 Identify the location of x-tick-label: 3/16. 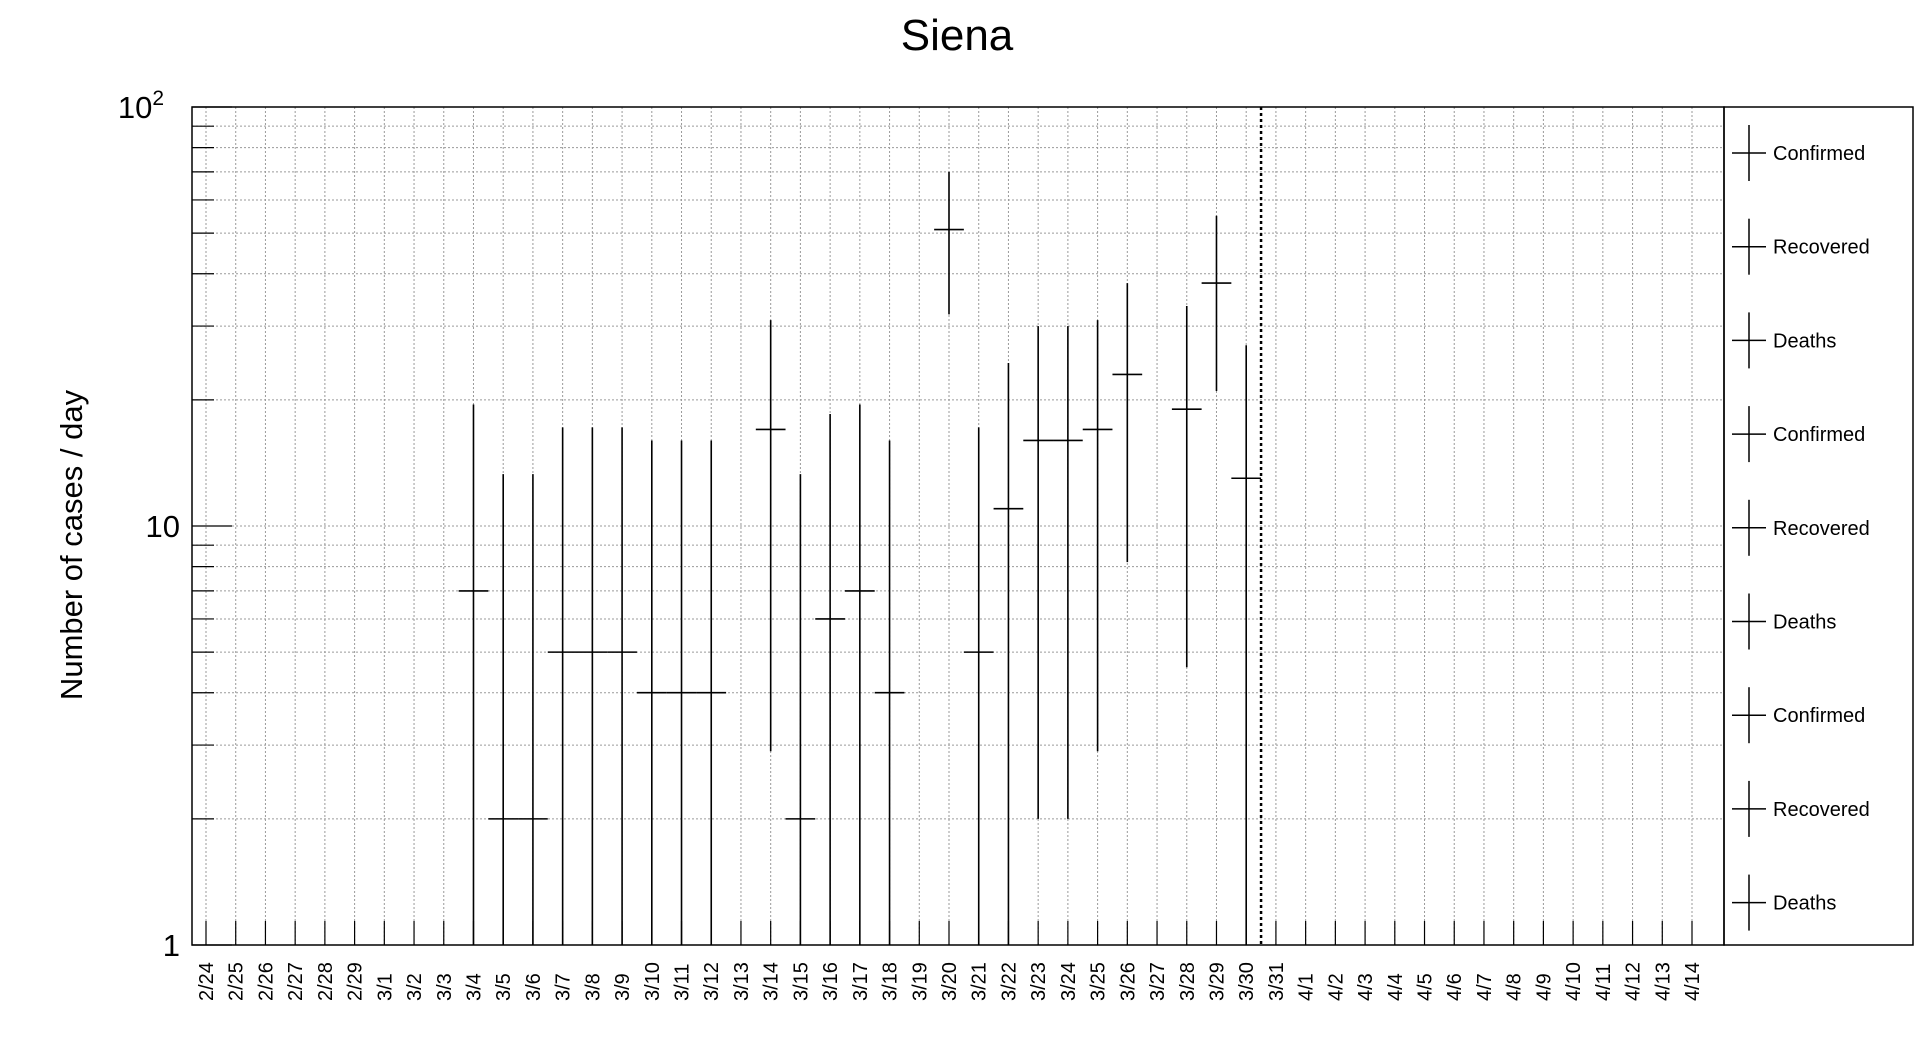
(831, 981).